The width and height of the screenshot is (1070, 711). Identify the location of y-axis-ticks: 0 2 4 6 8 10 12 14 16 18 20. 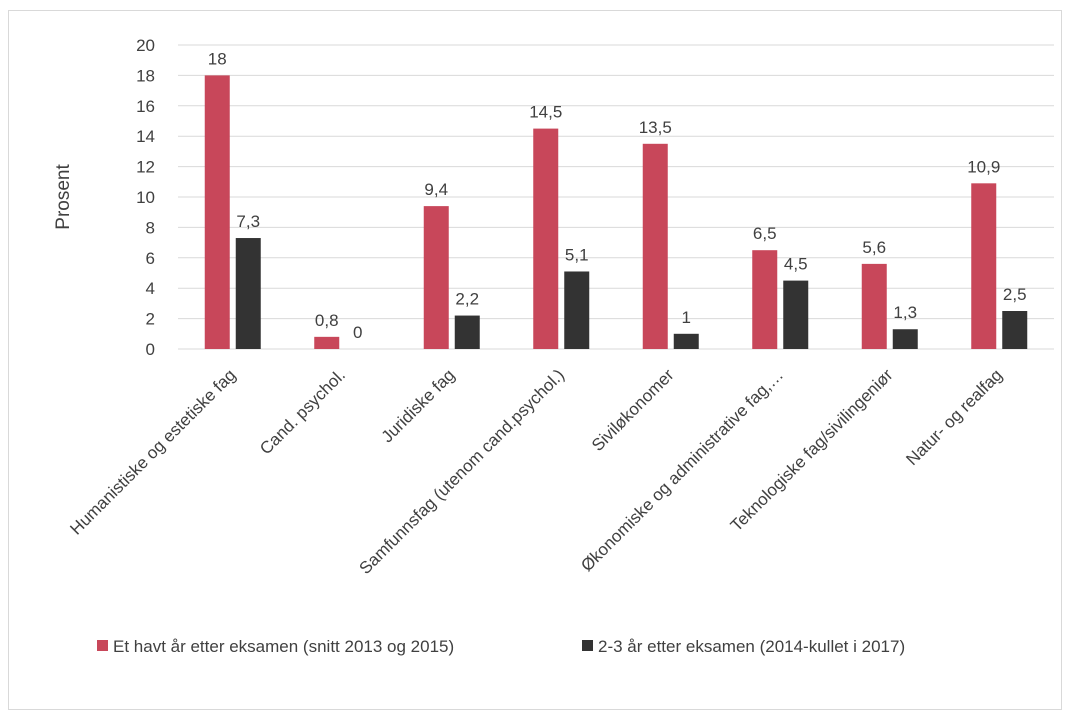
(145, 197).